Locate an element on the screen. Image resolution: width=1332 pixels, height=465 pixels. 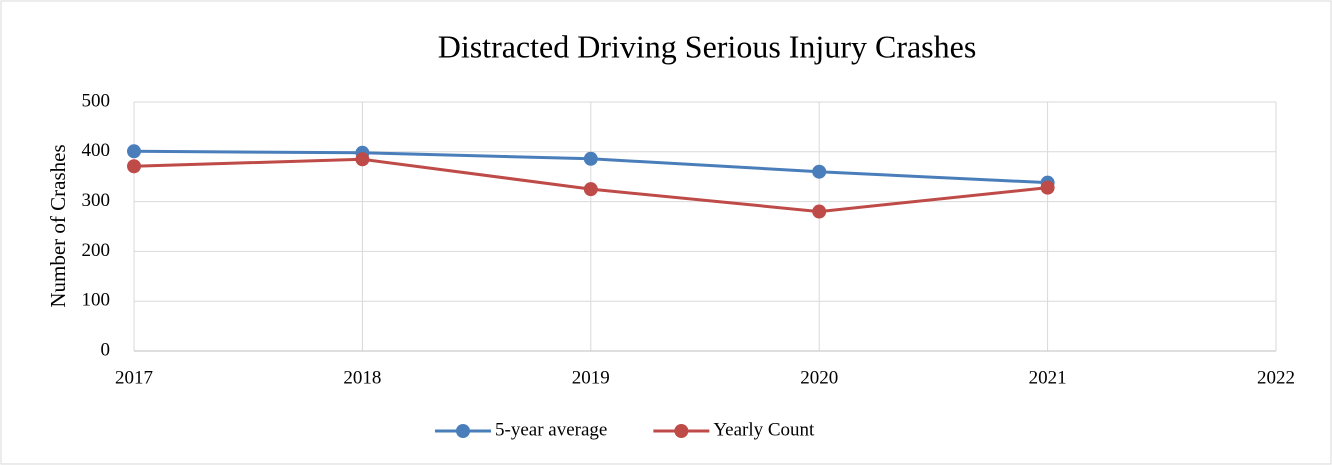
y-tick-label: 100 is located at coordinates (96, 300).